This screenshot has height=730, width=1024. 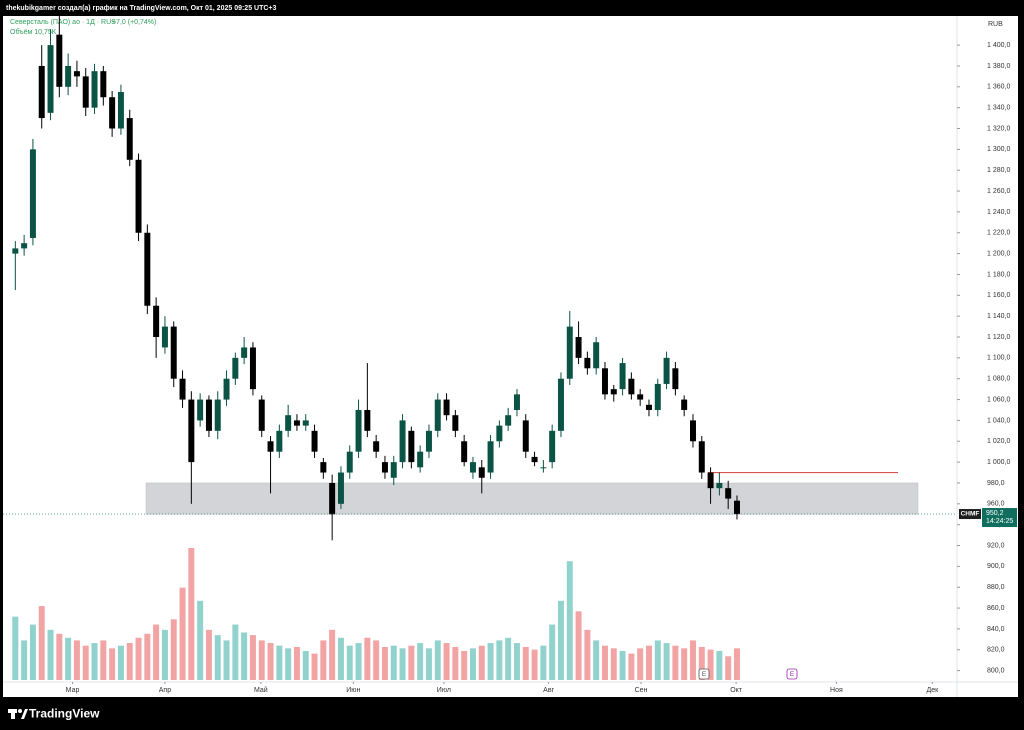 What do you see at coordinates (996, 504) in the screenshot?
I see `y-tick-label: 960,0` at bounding box center [996, 504].